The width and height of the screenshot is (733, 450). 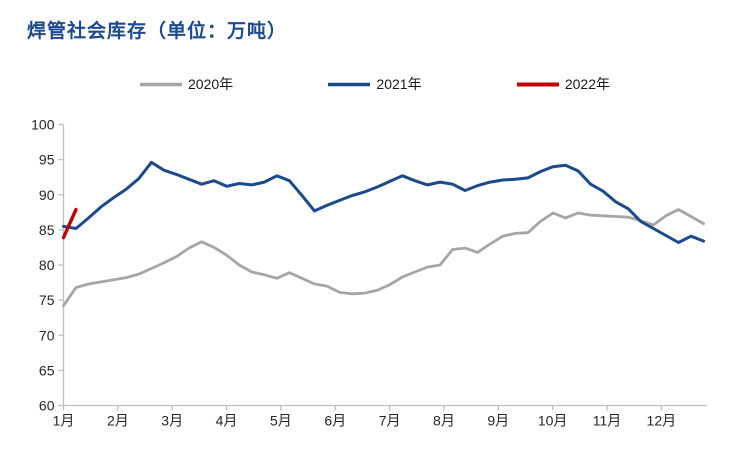 What do you see at coordinates (172, 421) in the screenshot?
I see `svg-text: 3月` at bounding box center [172, 421].